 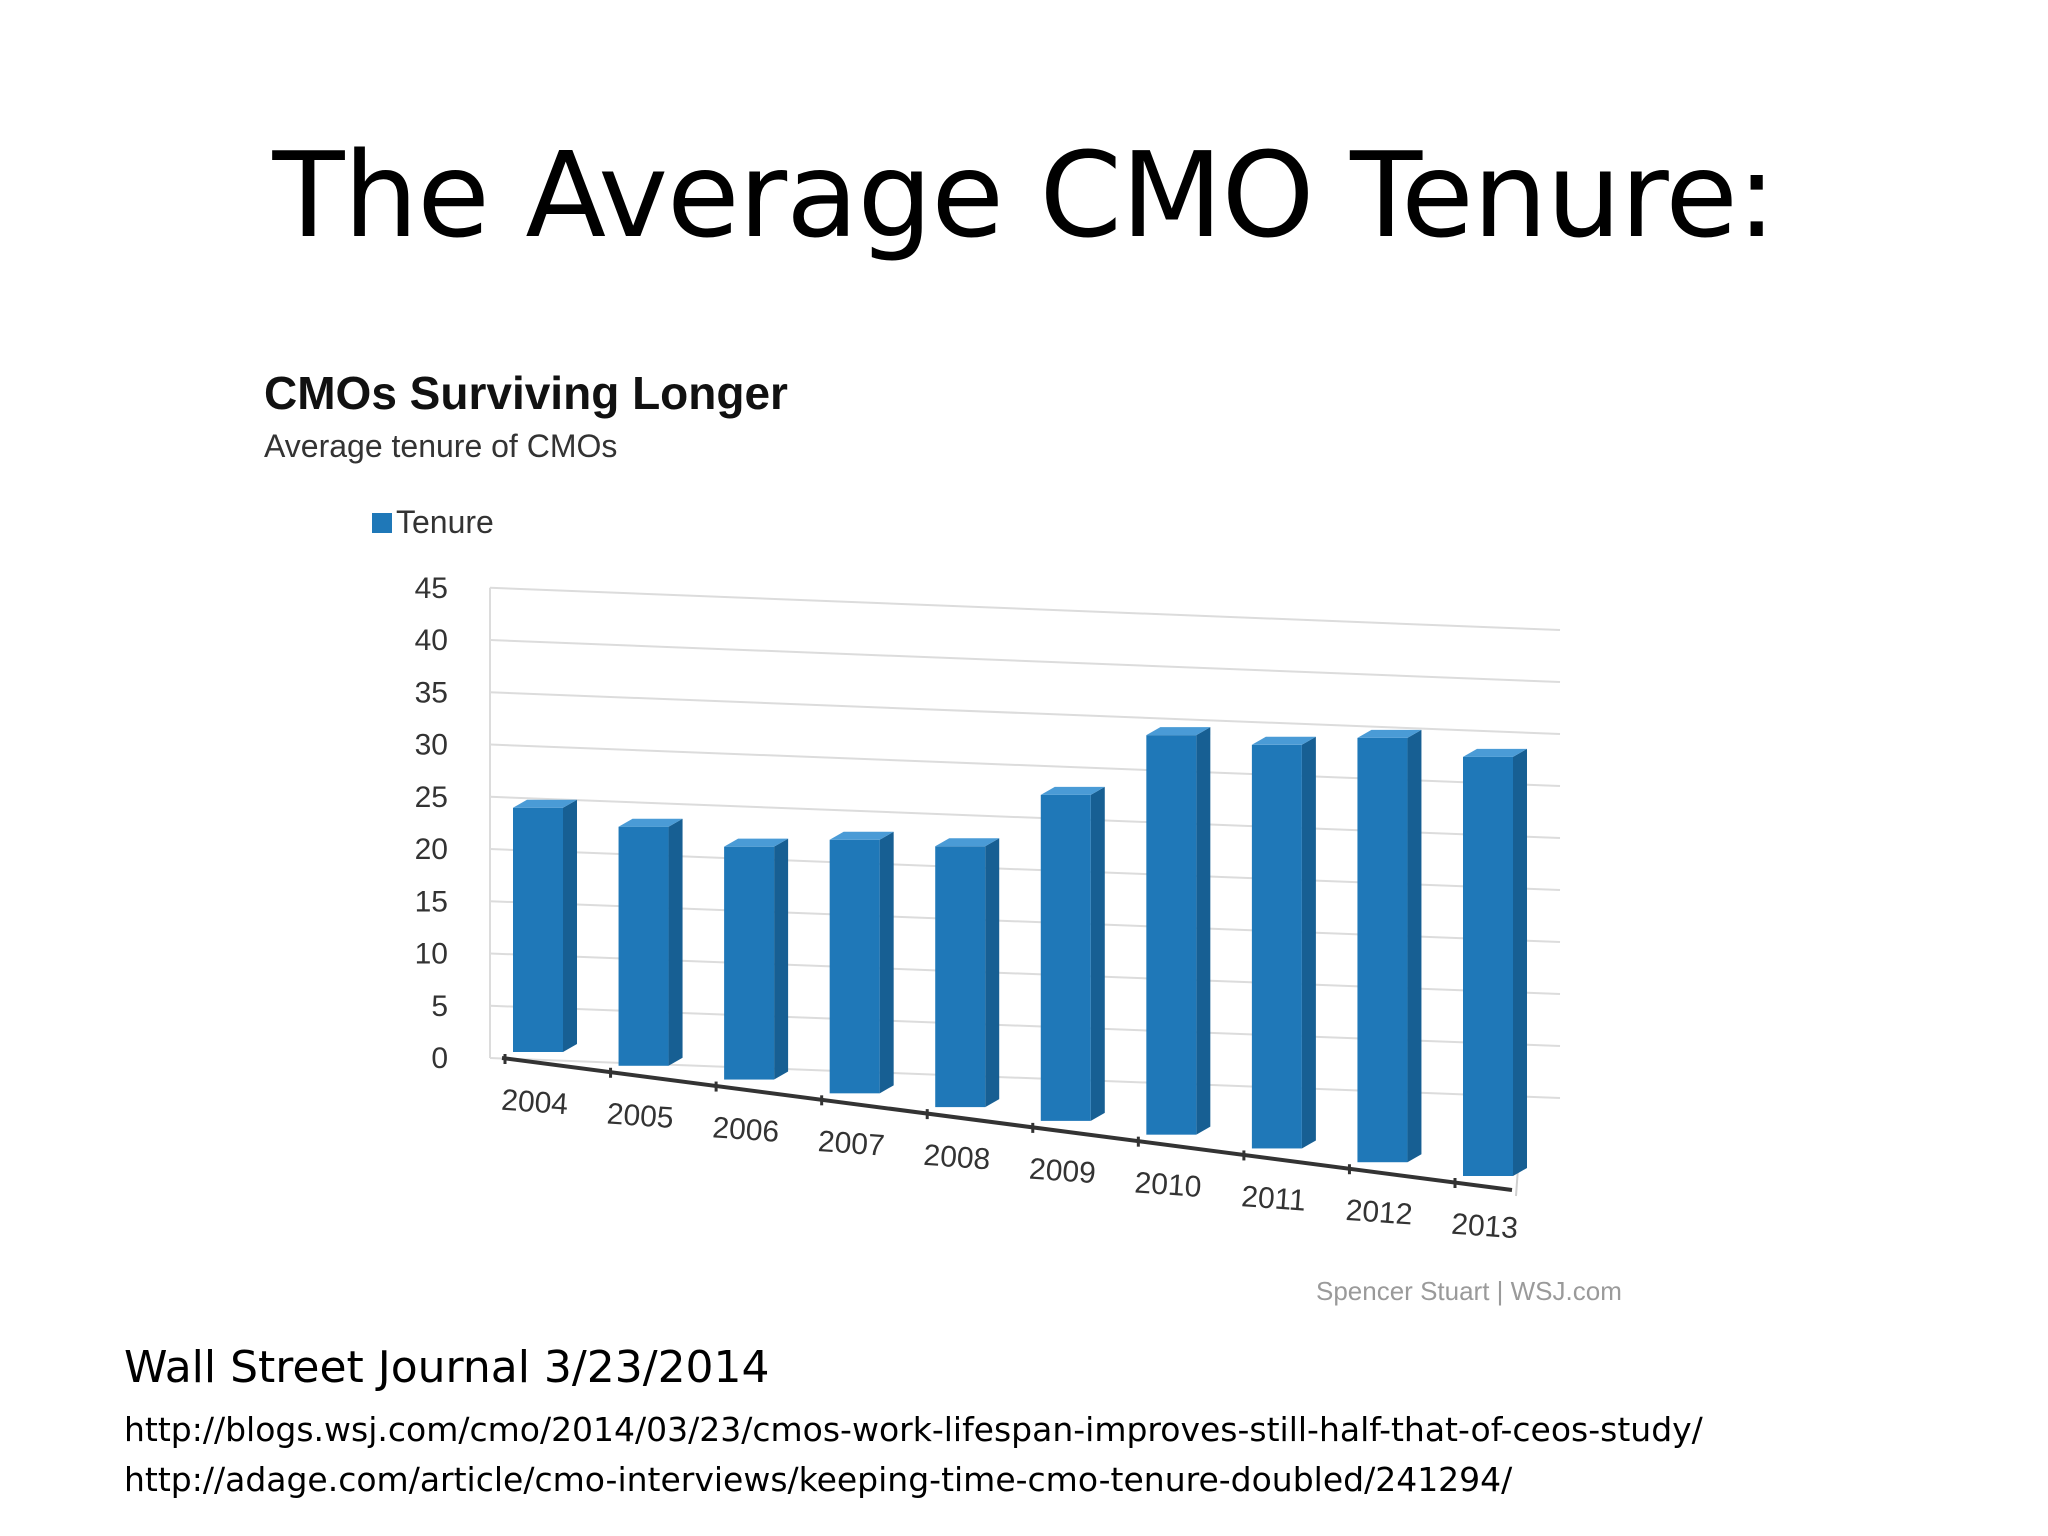 I want to click on y-tick-label: 20, so click(x=431, y=849).